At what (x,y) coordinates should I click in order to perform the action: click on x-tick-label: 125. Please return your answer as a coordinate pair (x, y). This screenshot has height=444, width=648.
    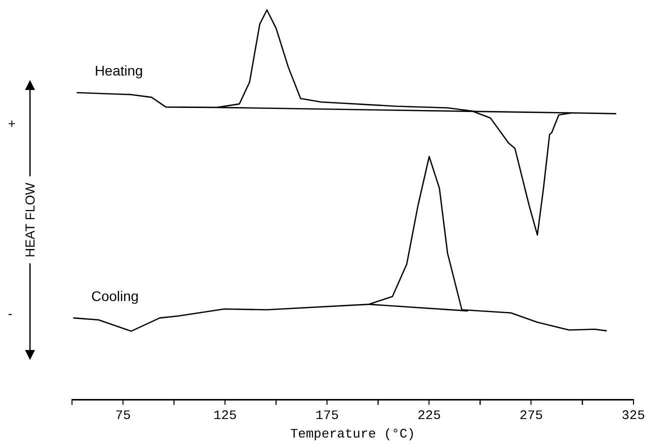
    Looking at the image, I should click on (225, 416).